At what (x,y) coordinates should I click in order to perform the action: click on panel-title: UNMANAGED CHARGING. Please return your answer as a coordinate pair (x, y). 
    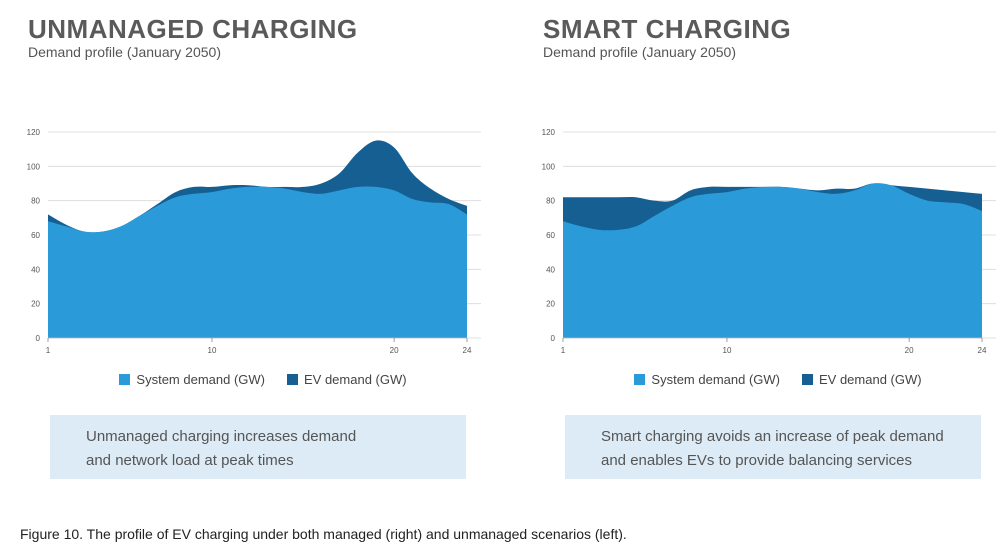
    Looking at the image, I should click on (193, 29).